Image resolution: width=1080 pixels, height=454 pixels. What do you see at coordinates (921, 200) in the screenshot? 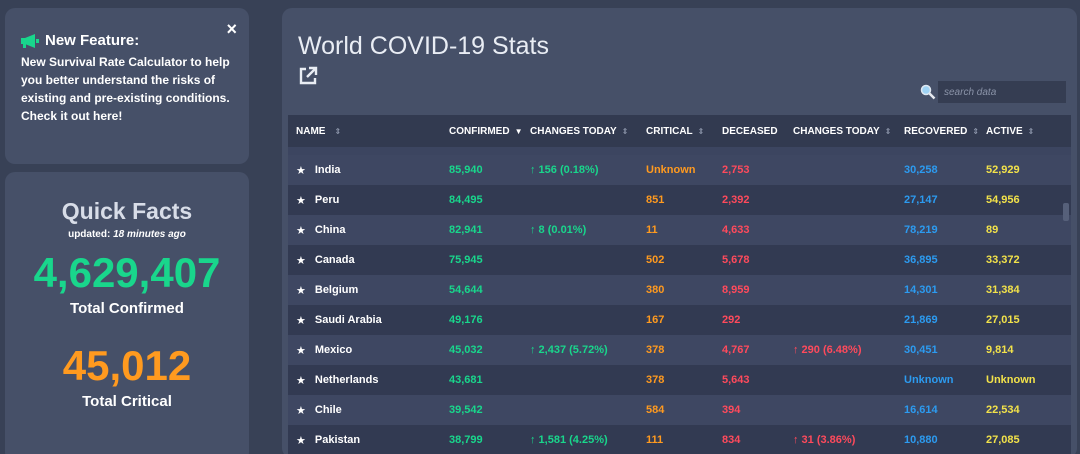
I see `recovered-cell: 27,147` at bounding box center [921, 200].